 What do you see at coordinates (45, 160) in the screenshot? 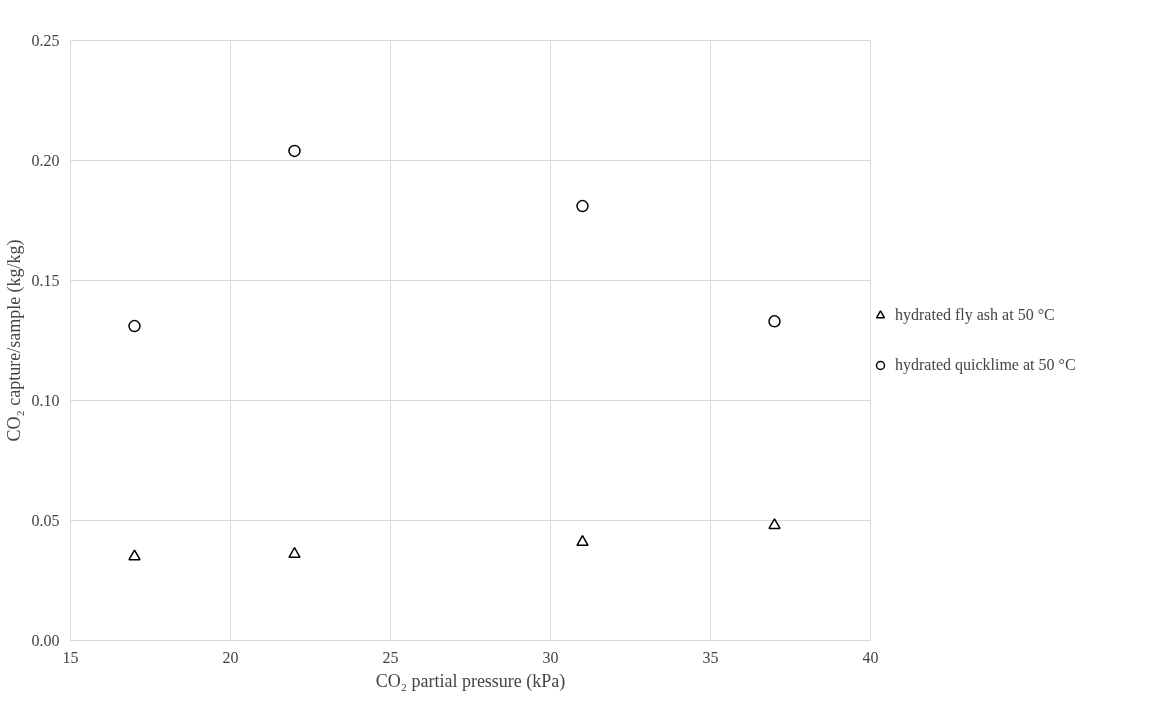
I see `y-tick-label: 0.20` at bounding box center [45, 160].